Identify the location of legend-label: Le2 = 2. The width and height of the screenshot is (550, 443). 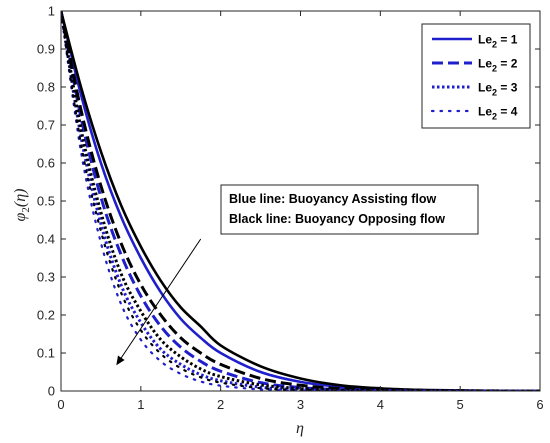
(498, 65).